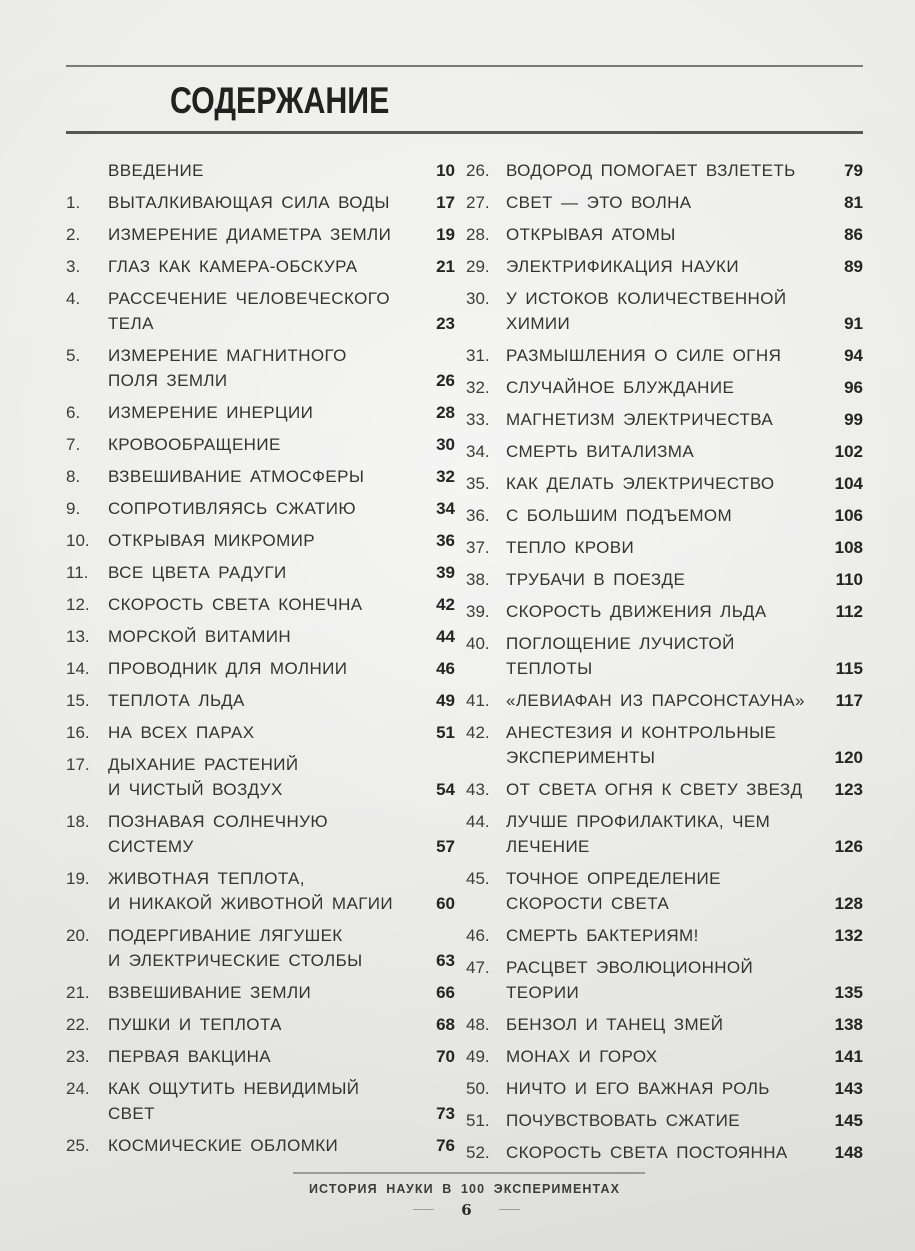 Image resolution: width=915 pixels, height=1251 pixels. What do you see at coordinates (181, 732) in the screenshot?
I see `entry-title: НА ВСЕХ ПАРАХ` at bounding box center [181, 732].